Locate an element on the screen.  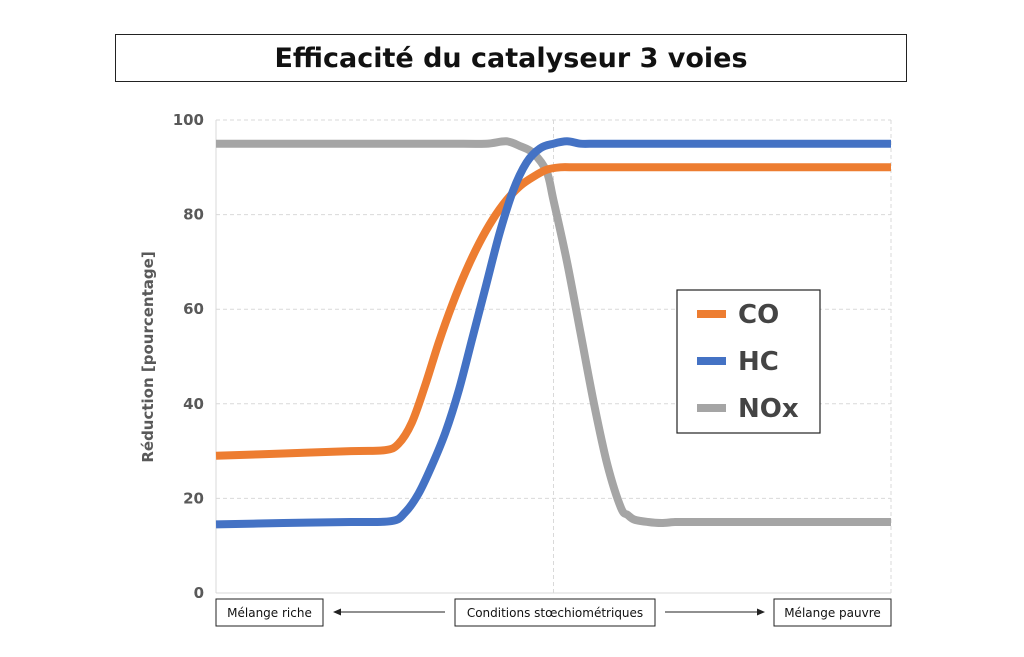
y-tick-label: 60 is located at coordinates (193, 309).